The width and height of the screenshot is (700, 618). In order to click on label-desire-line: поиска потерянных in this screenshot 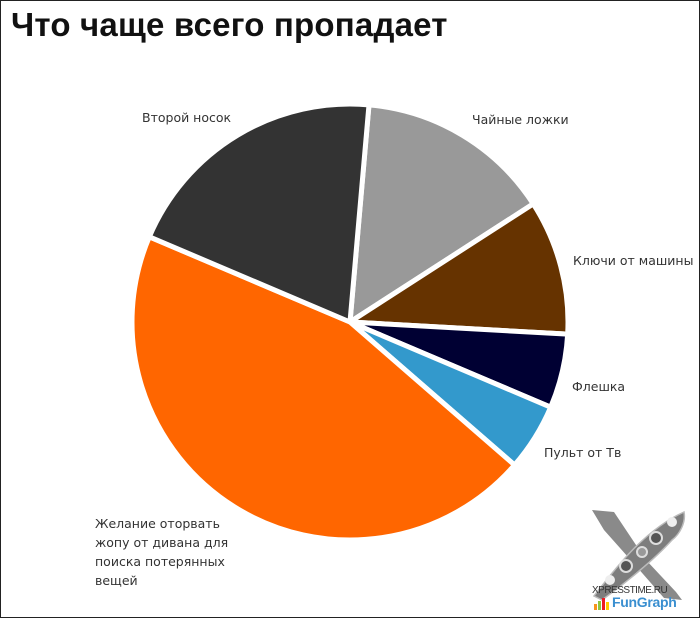, I will do `click(160, 561)`.